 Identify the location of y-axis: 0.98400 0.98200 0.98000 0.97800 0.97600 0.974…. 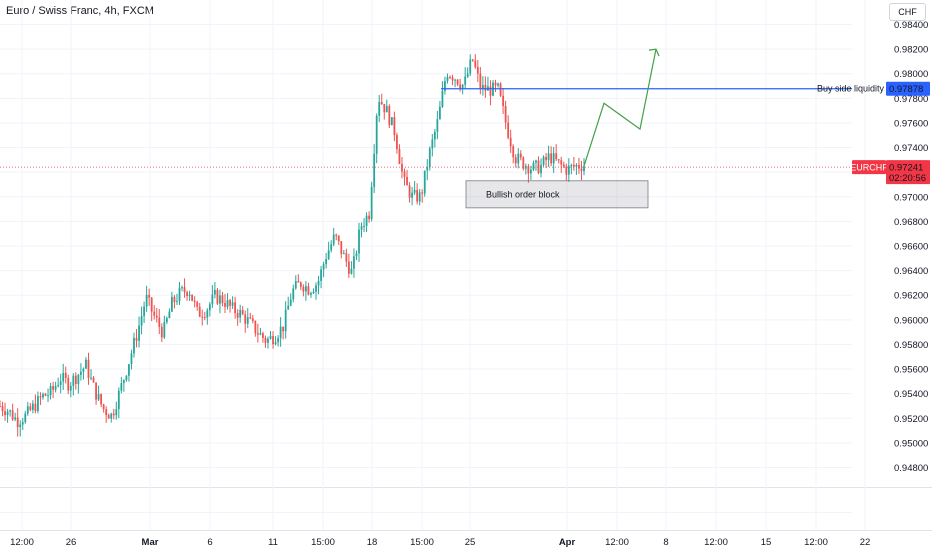
(890, 247).